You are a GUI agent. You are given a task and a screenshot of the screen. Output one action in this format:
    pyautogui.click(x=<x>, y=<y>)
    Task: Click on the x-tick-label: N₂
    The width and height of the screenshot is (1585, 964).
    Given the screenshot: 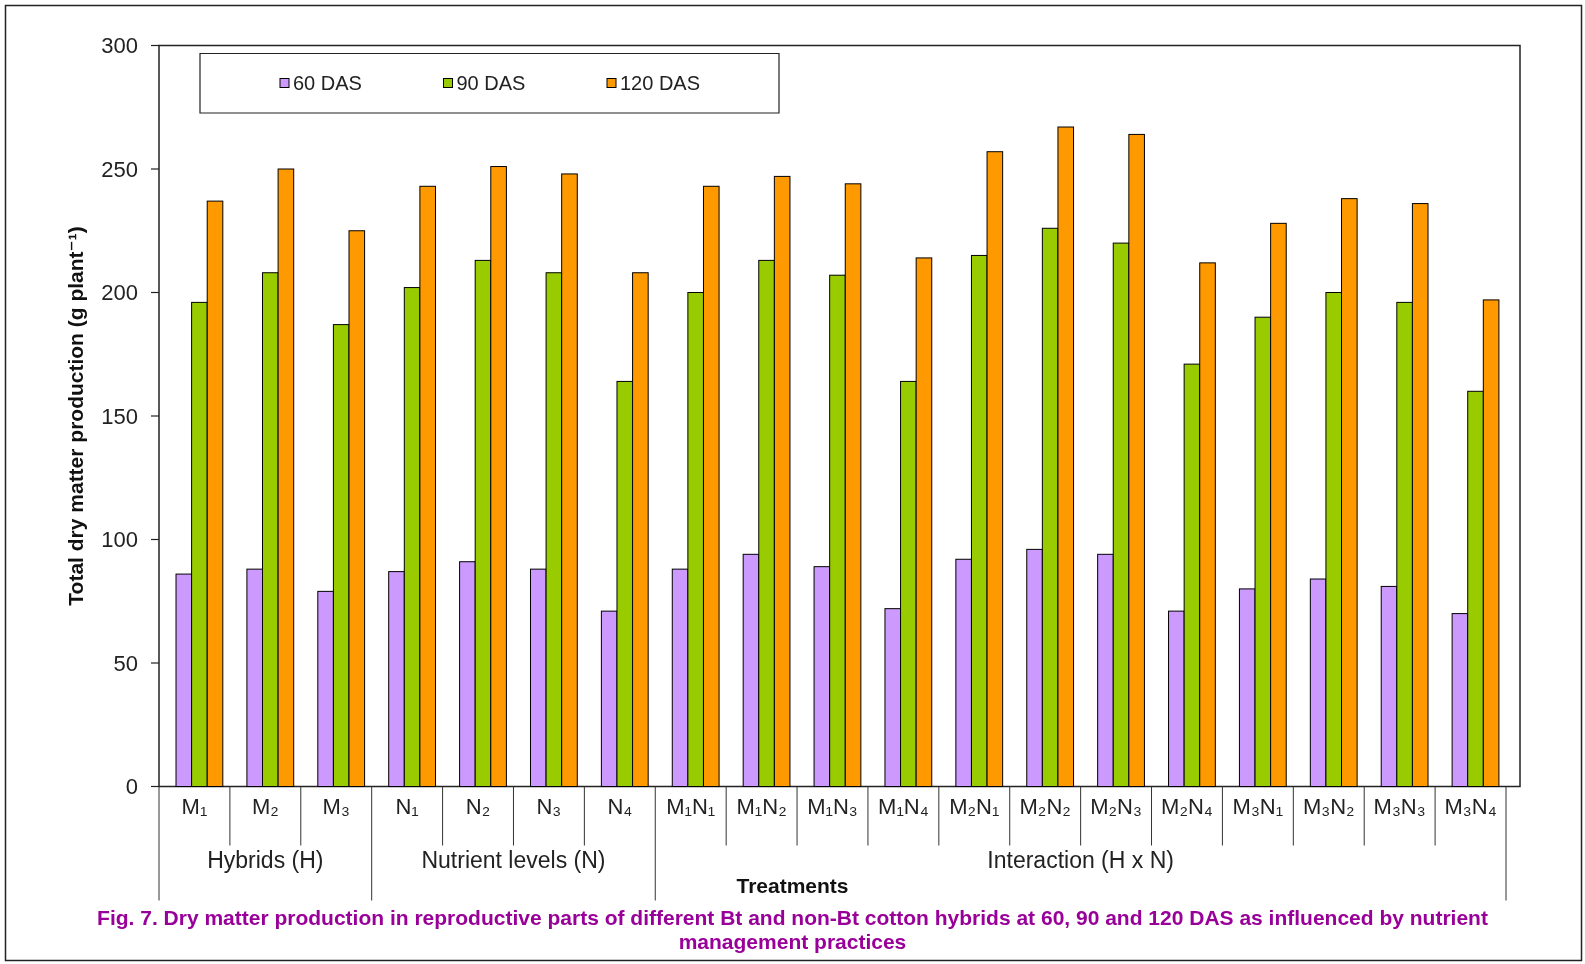 What is the action you would take?
    pyautogui.click(x=478, y=807)
    